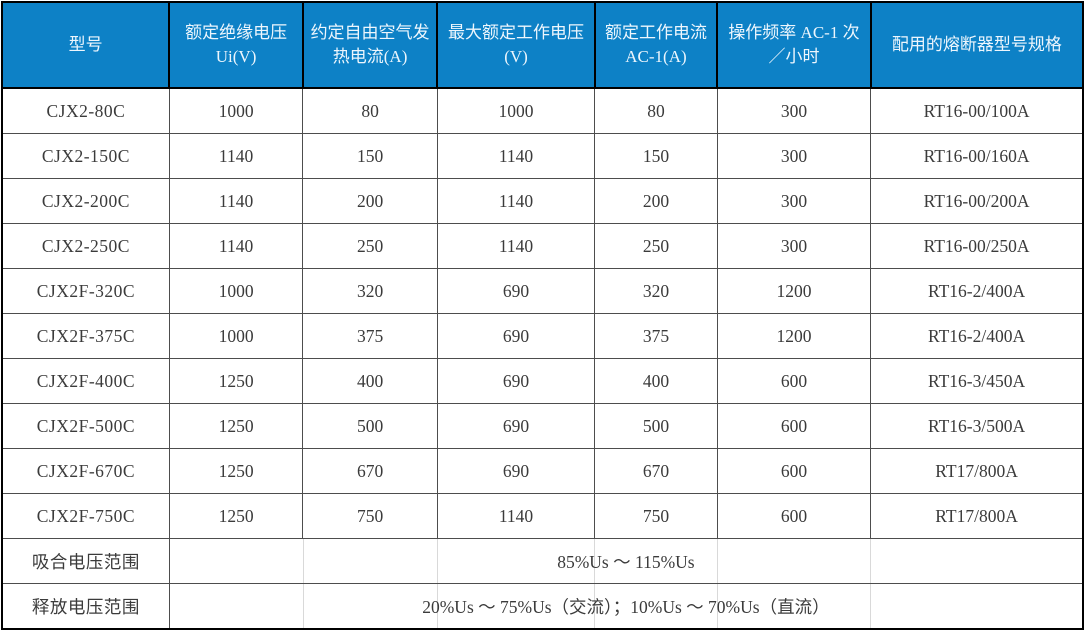 The height and width of the screenshot is (630, 1085). What do you see at coordinates (85, 110) in the screenshot?
I see `model-cell: CJX2-80C` at bounding box center [85, 110].